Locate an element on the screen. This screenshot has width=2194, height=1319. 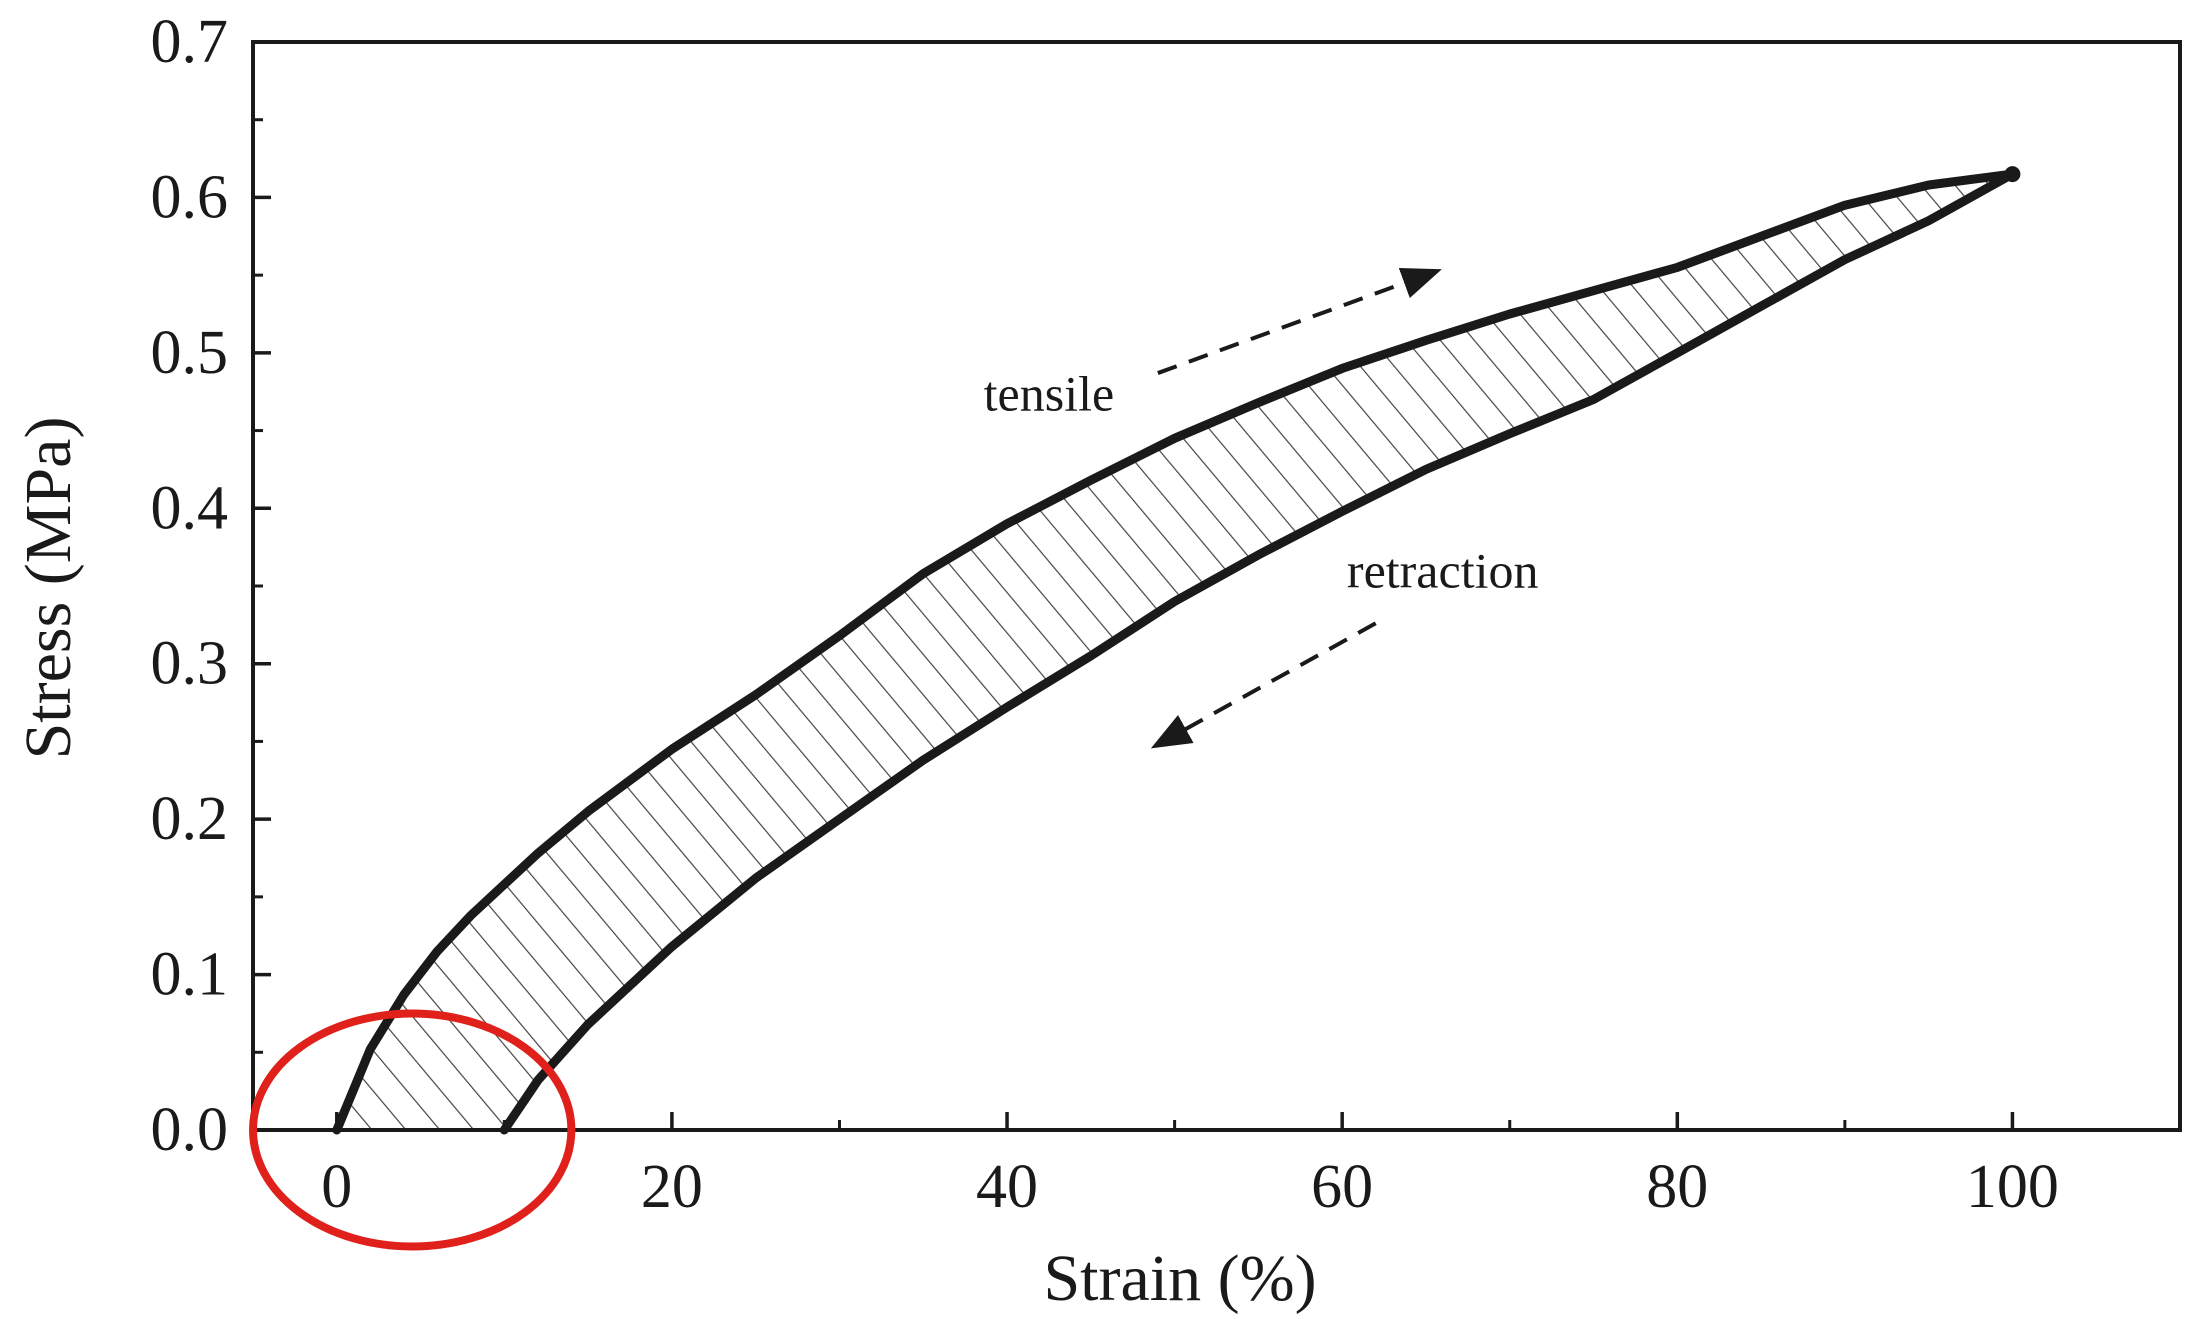
x-tick-label: 40 is located at coordinates (1007, 1187).